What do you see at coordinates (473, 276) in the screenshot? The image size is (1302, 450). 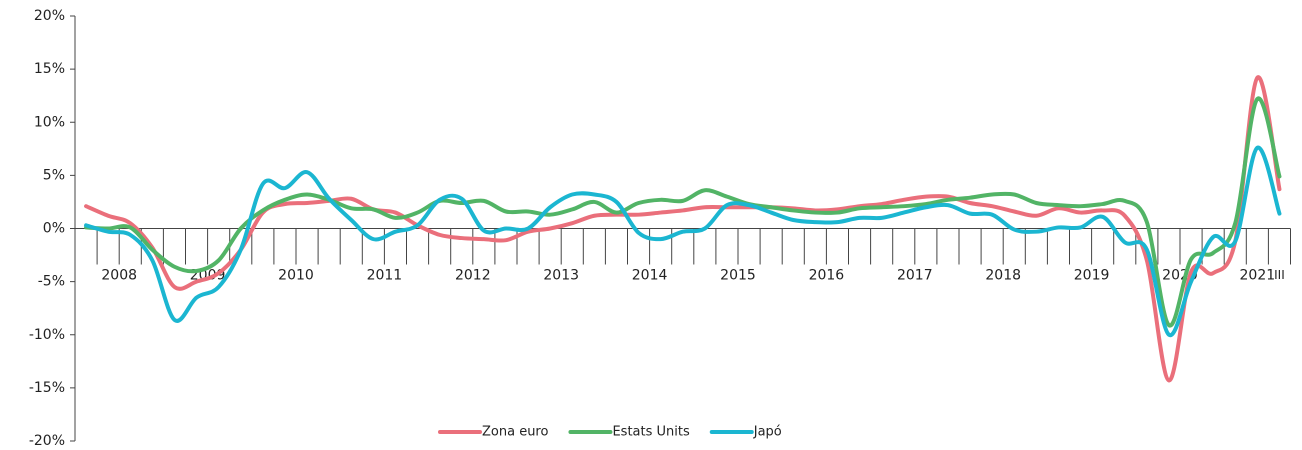 I see `x-group-label: 2012` at bounding box center [473, 276].